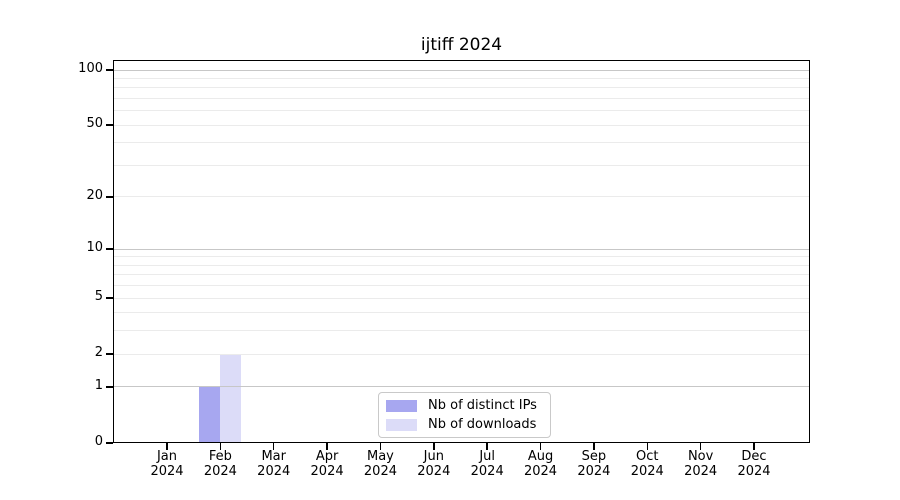  I want to click on legend-swatch-downloads, so click(401, 424).